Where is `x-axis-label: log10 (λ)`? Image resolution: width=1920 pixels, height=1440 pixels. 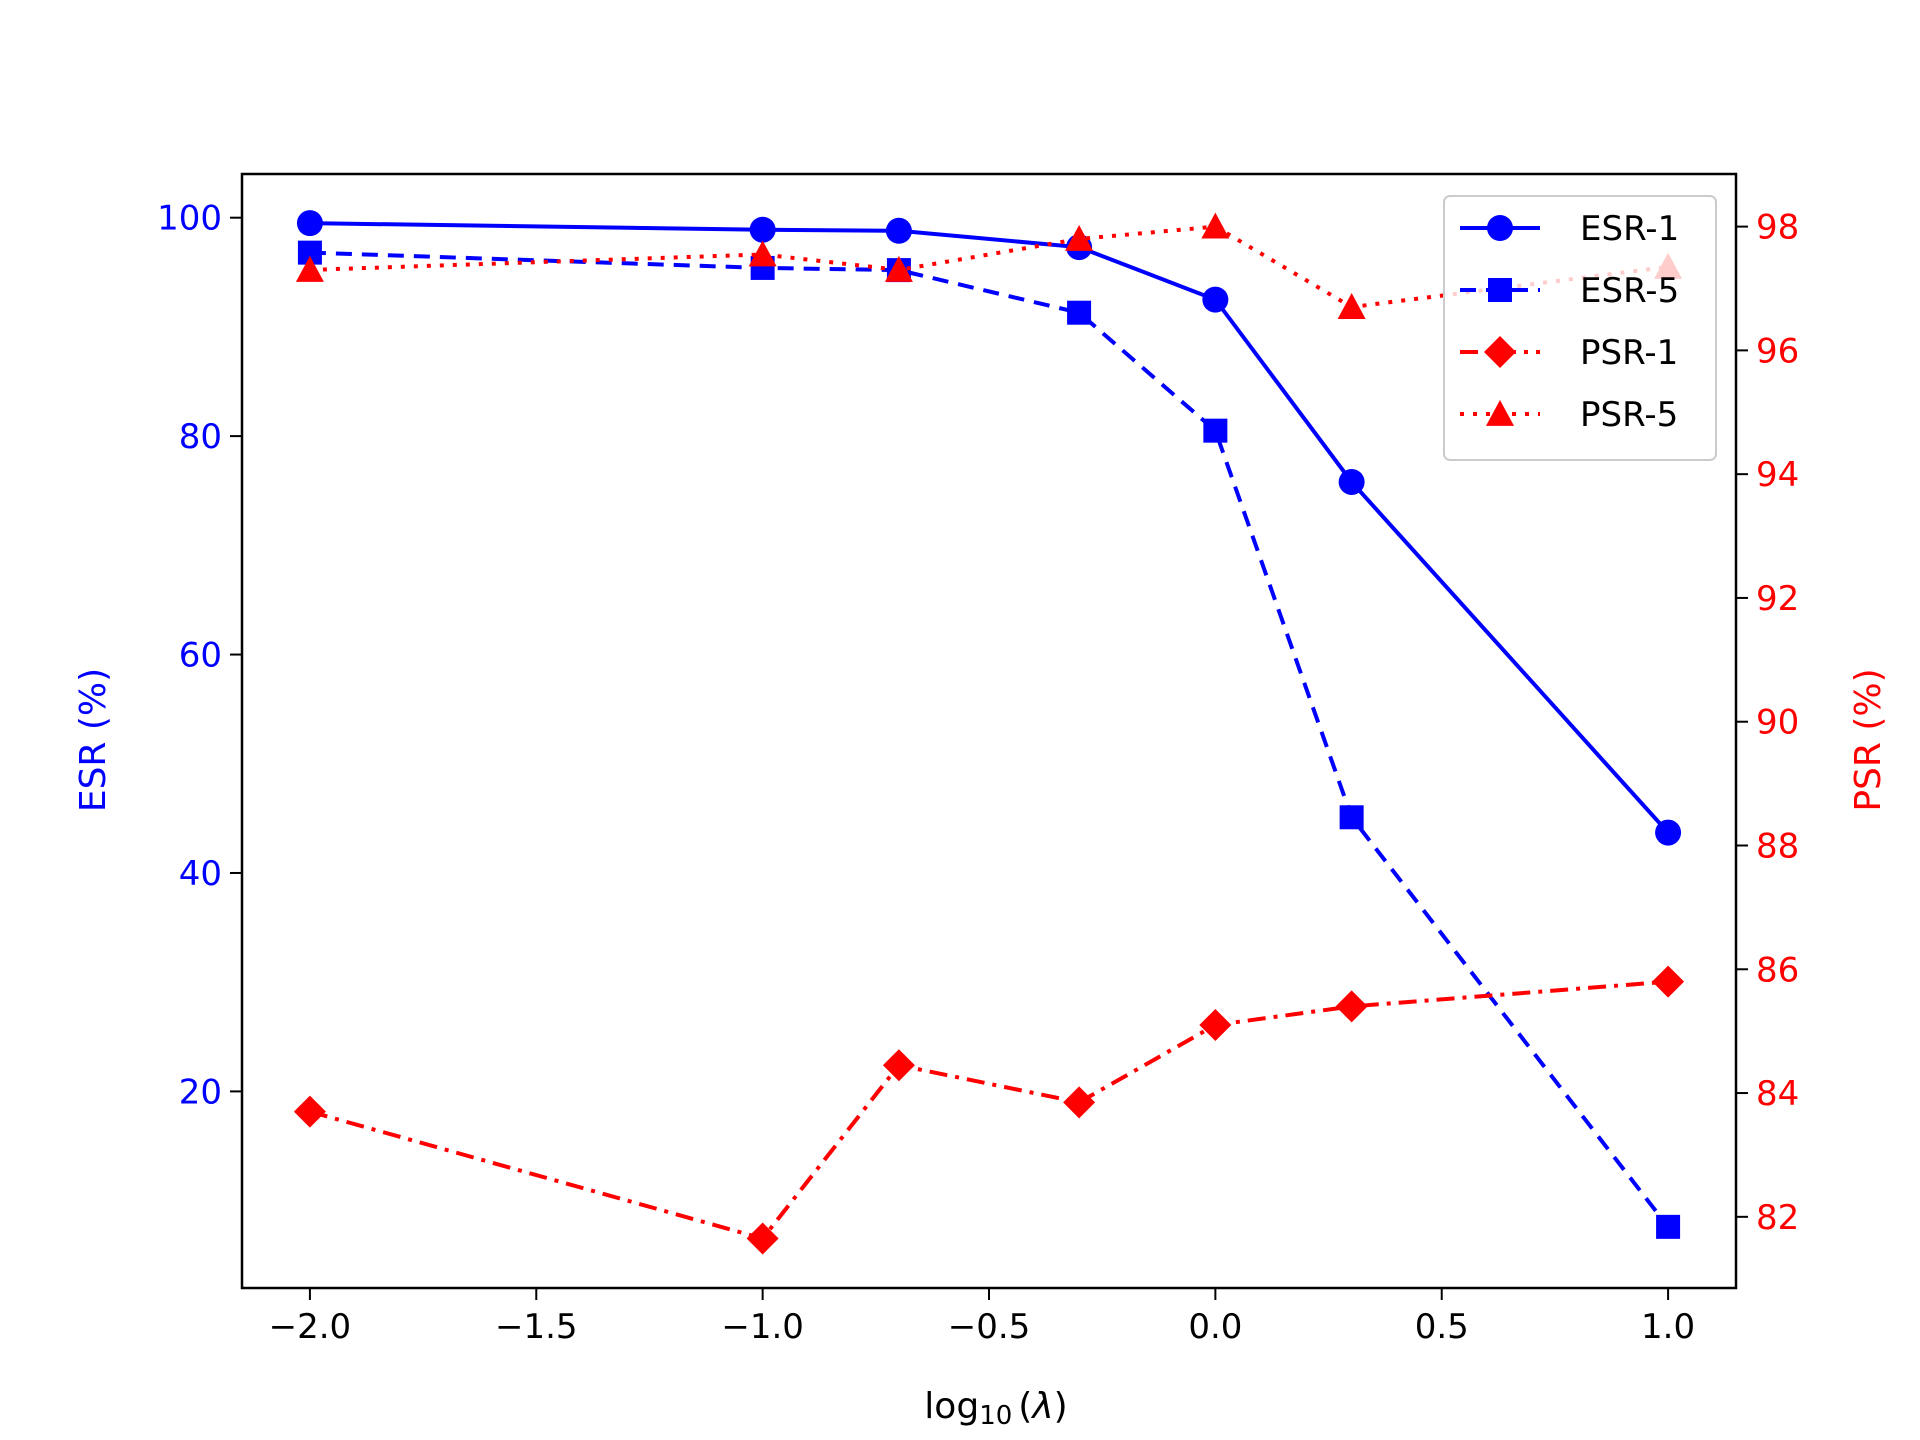 x-axis-label: log10 (λ) is located at coordinates (995, 1408).